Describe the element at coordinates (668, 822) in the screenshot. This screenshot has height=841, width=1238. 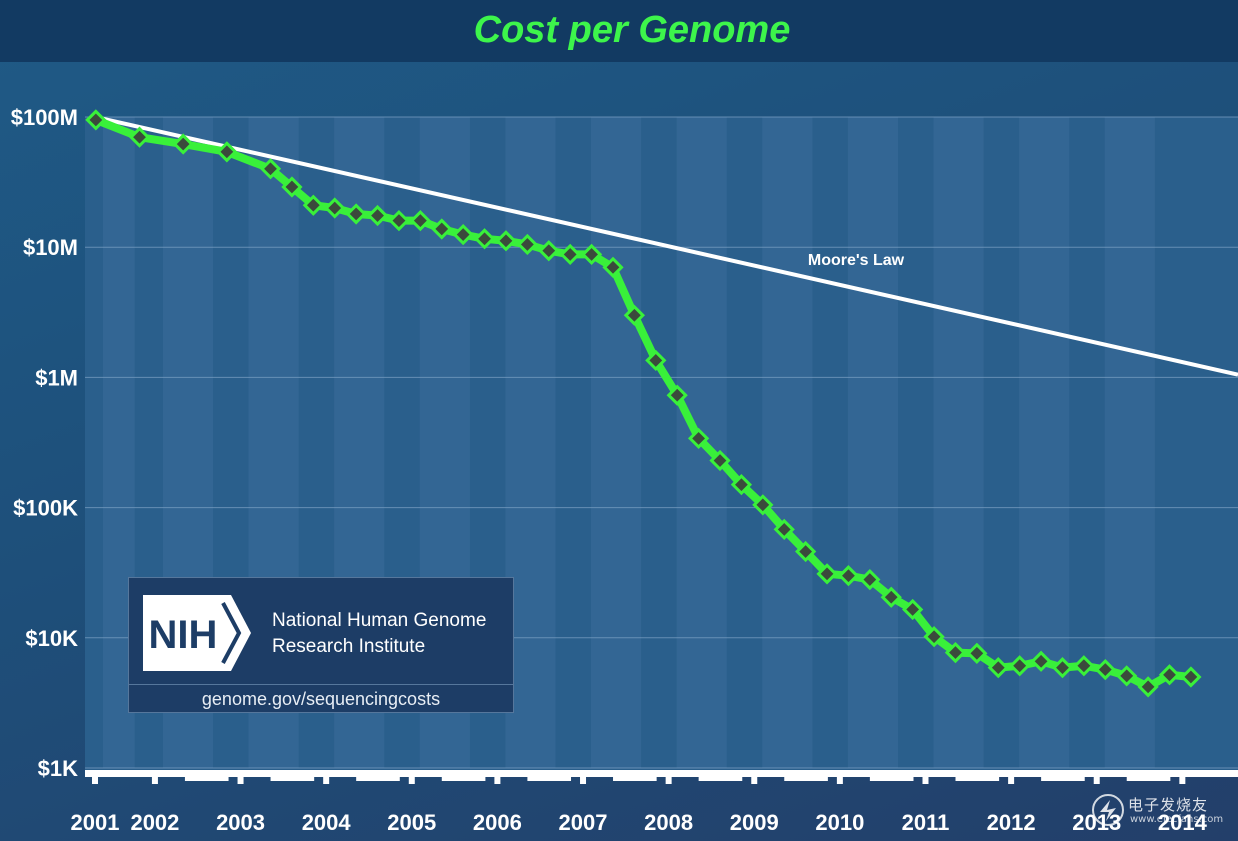
I see `x-tick-label: 2008` at that location.